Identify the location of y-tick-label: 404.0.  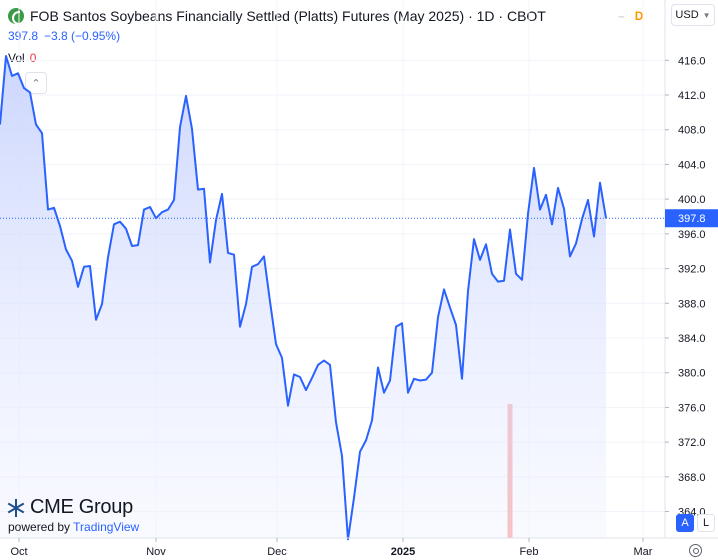
(692, 165).